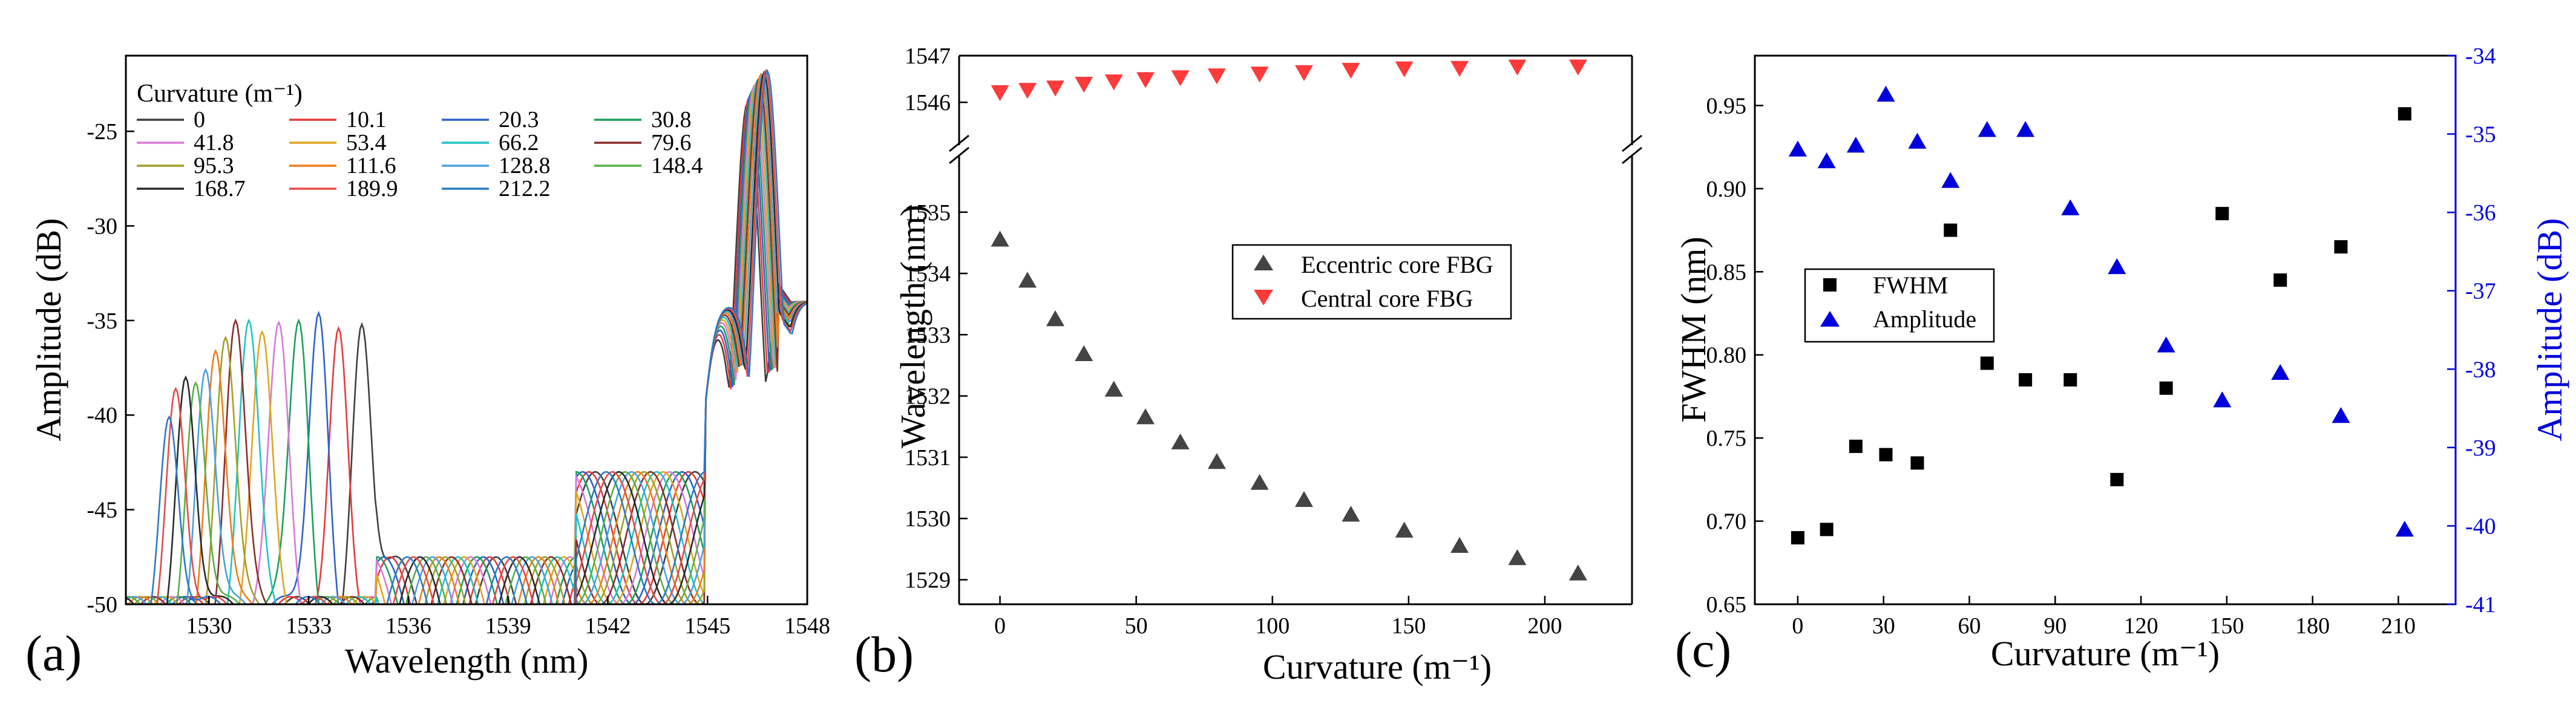  What do you see at coordinates (928, 213) in the screenshot?
I see `panel-b-y-tick-label: 1535` at bounding box center [928, 213].